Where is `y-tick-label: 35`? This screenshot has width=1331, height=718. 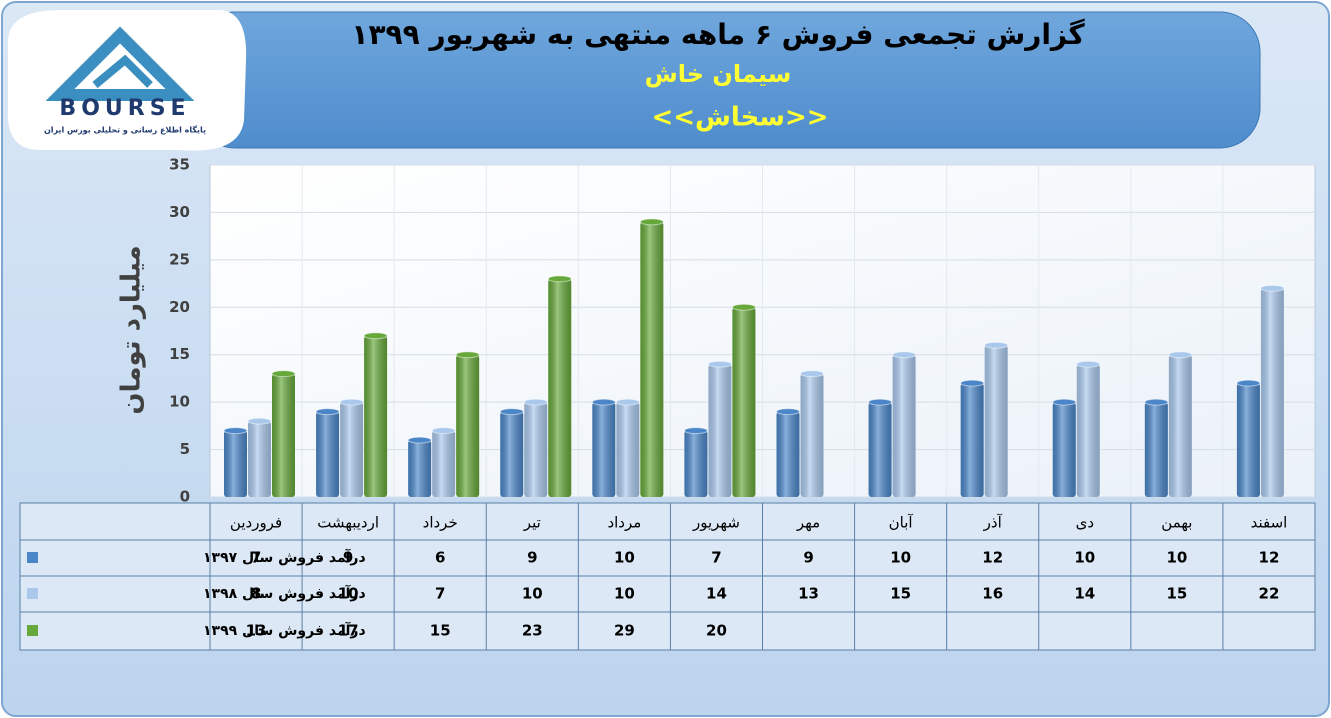
y-tick-label: 35 is located at coordinates (179, 165).